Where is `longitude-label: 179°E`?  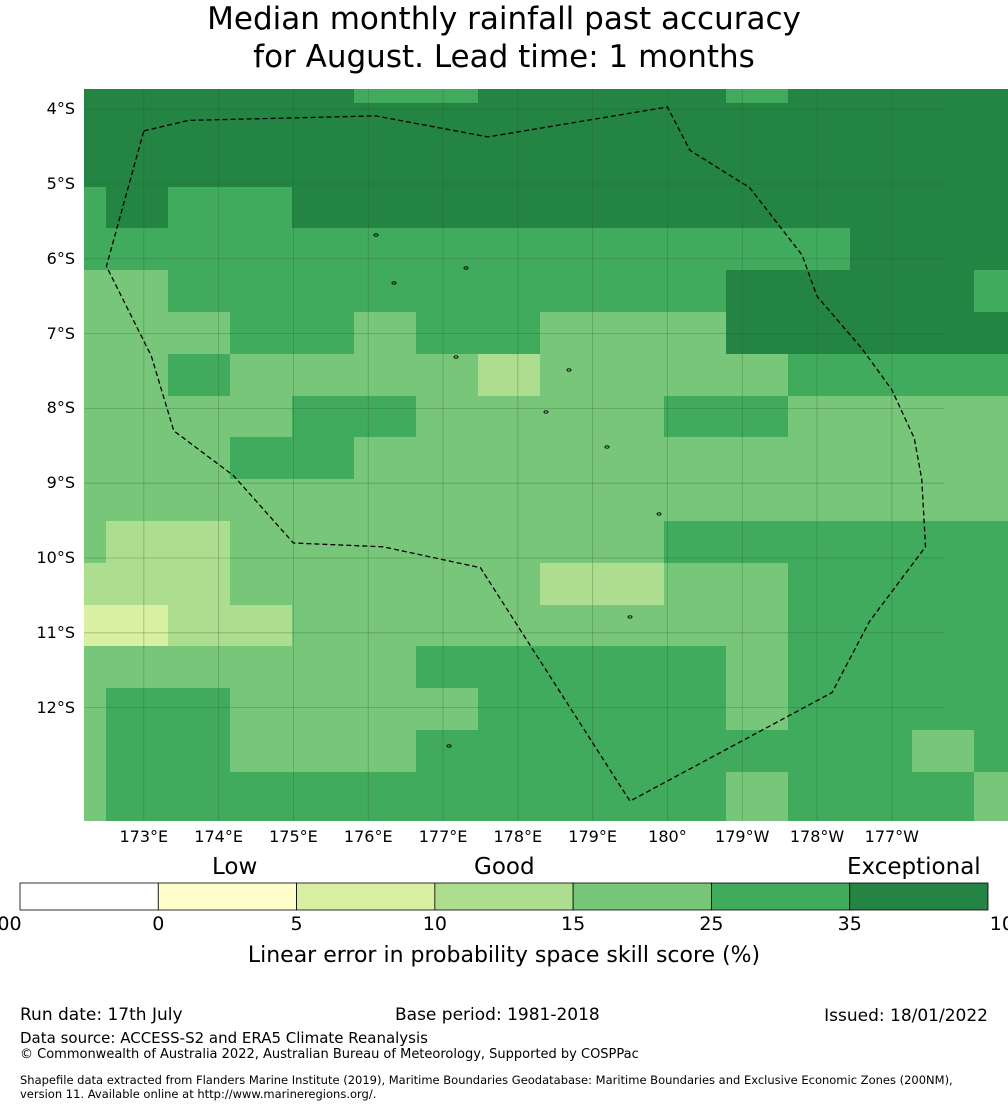 longitude-label: 179°E is located at coordinates (592, 836).